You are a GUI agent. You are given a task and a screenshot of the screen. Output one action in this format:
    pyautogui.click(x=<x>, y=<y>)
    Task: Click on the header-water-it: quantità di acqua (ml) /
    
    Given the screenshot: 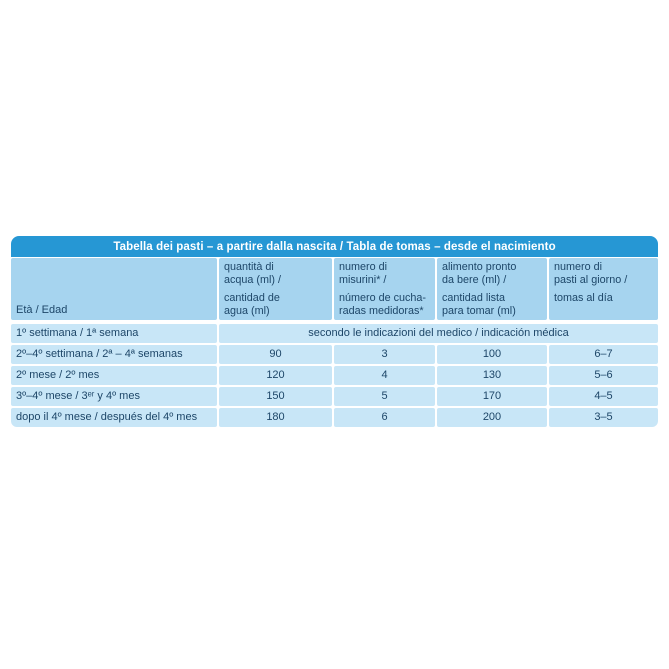 What is the action you would take?
    pyautogui.click(x=252, y=273)
    